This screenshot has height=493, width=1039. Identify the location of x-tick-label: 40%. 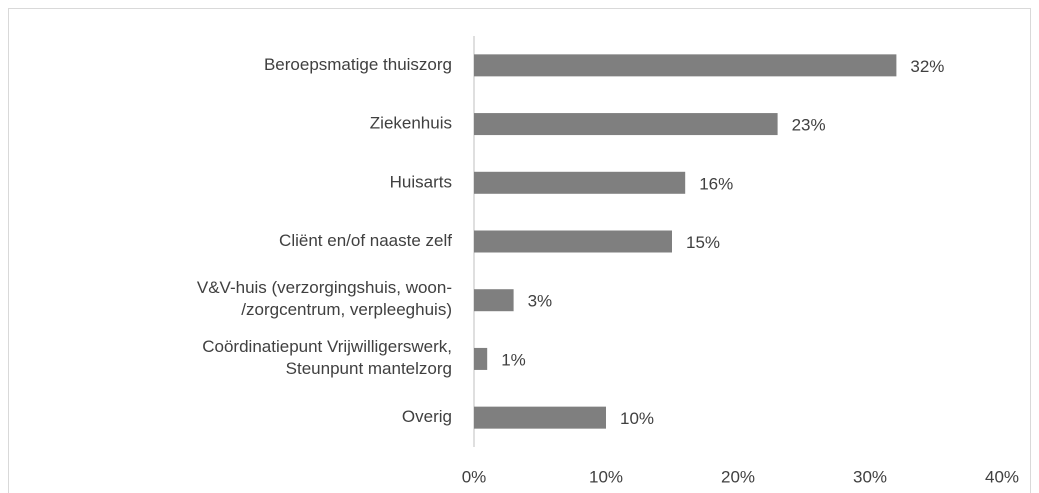
(1002, 476).